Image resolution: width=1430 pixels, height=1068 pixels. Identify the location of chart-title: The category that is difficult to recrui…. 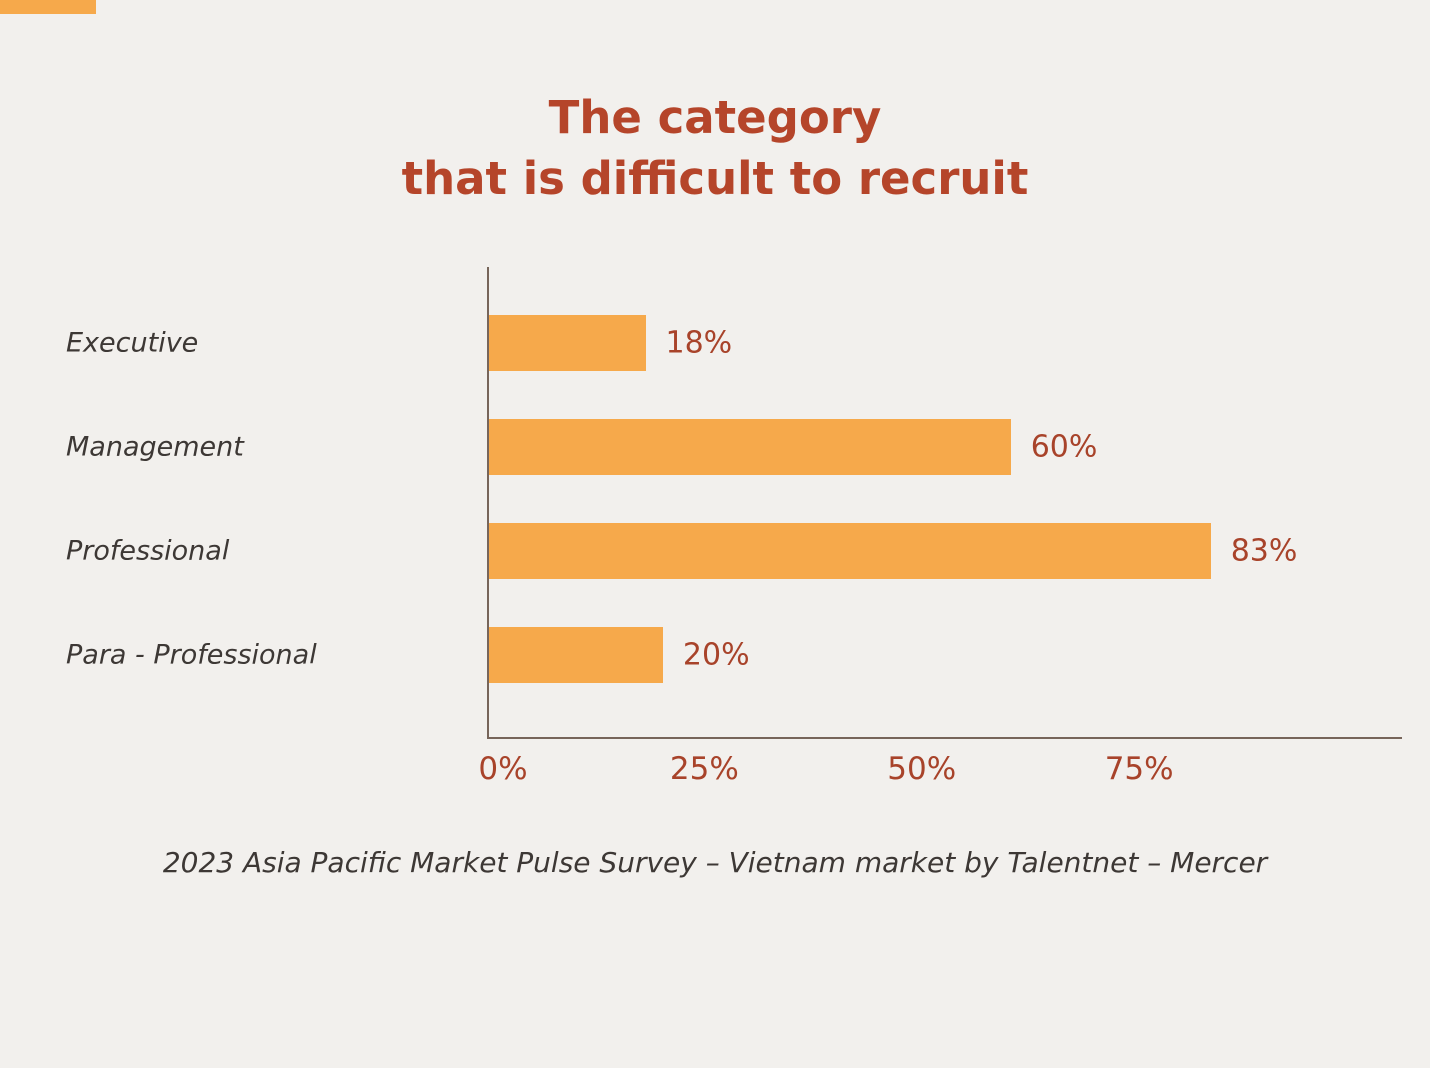
(715, 149).